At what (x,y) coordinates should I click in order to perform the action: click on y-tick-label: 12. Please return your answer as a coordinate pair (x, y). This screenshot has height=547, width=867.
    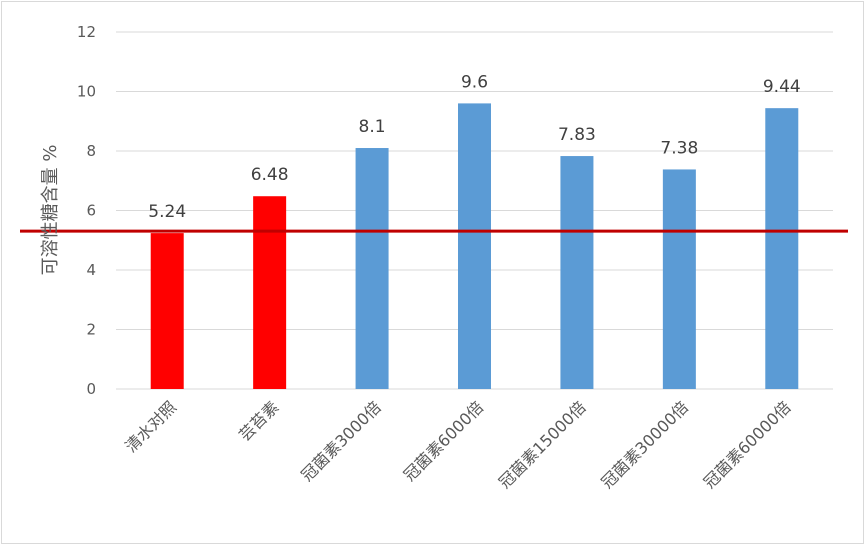
    Looking at the image, I should click on (86, 32).